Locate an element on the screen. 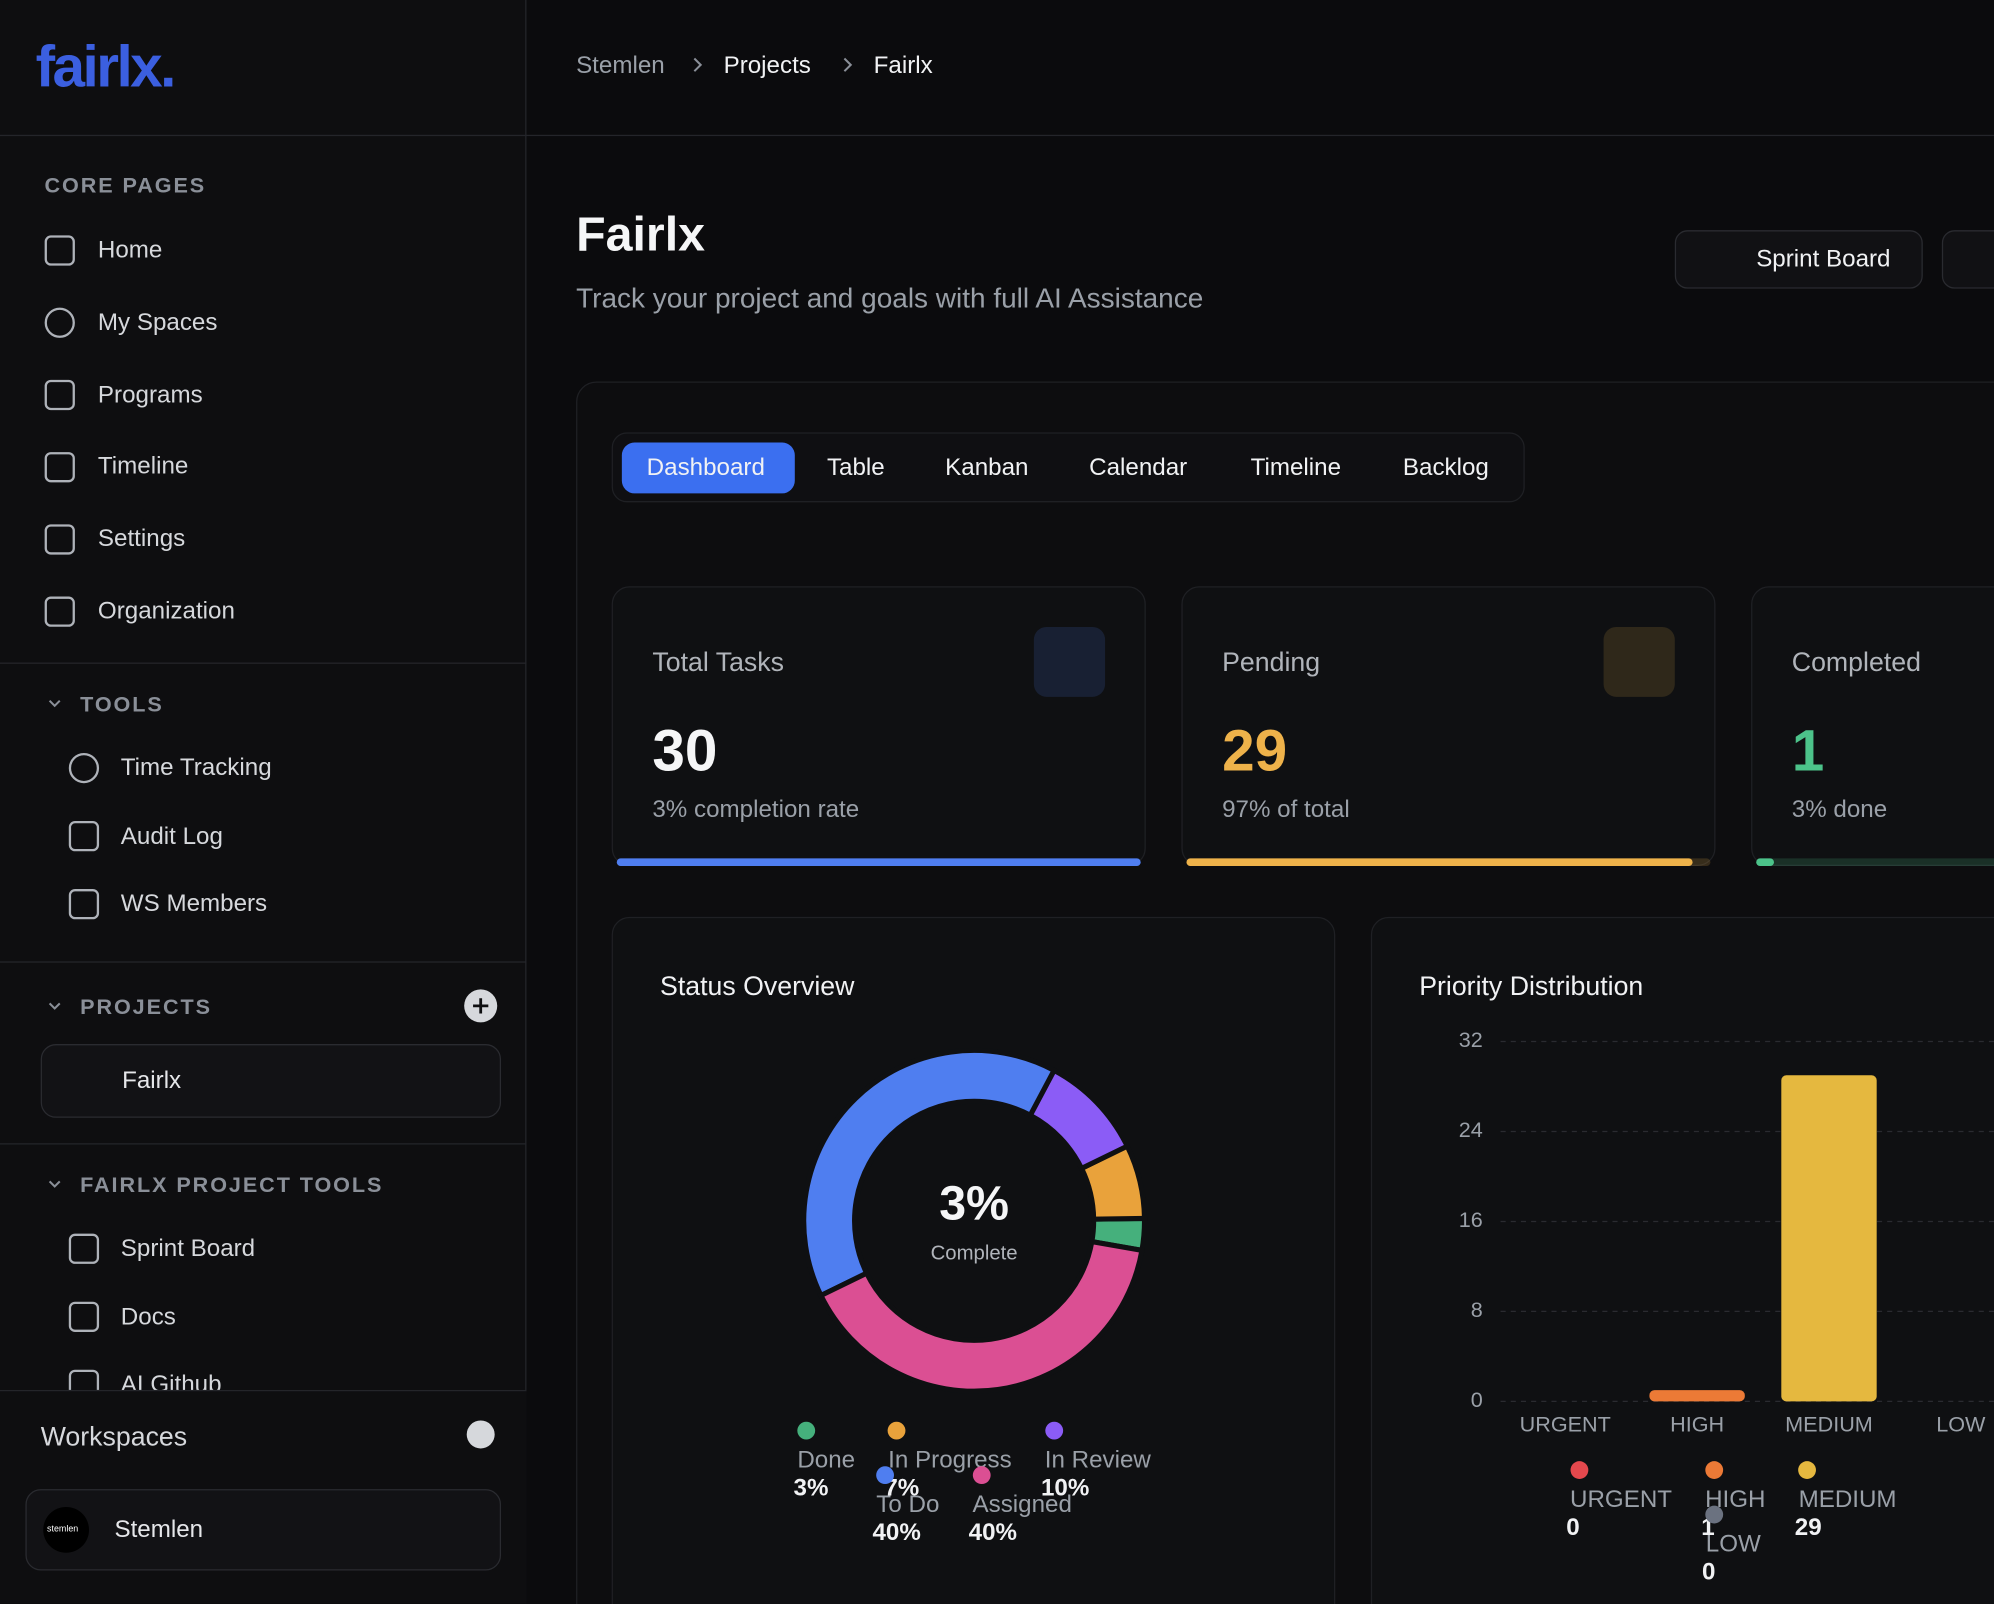  legend-value: 40% is located at coordinates (896, 1533).